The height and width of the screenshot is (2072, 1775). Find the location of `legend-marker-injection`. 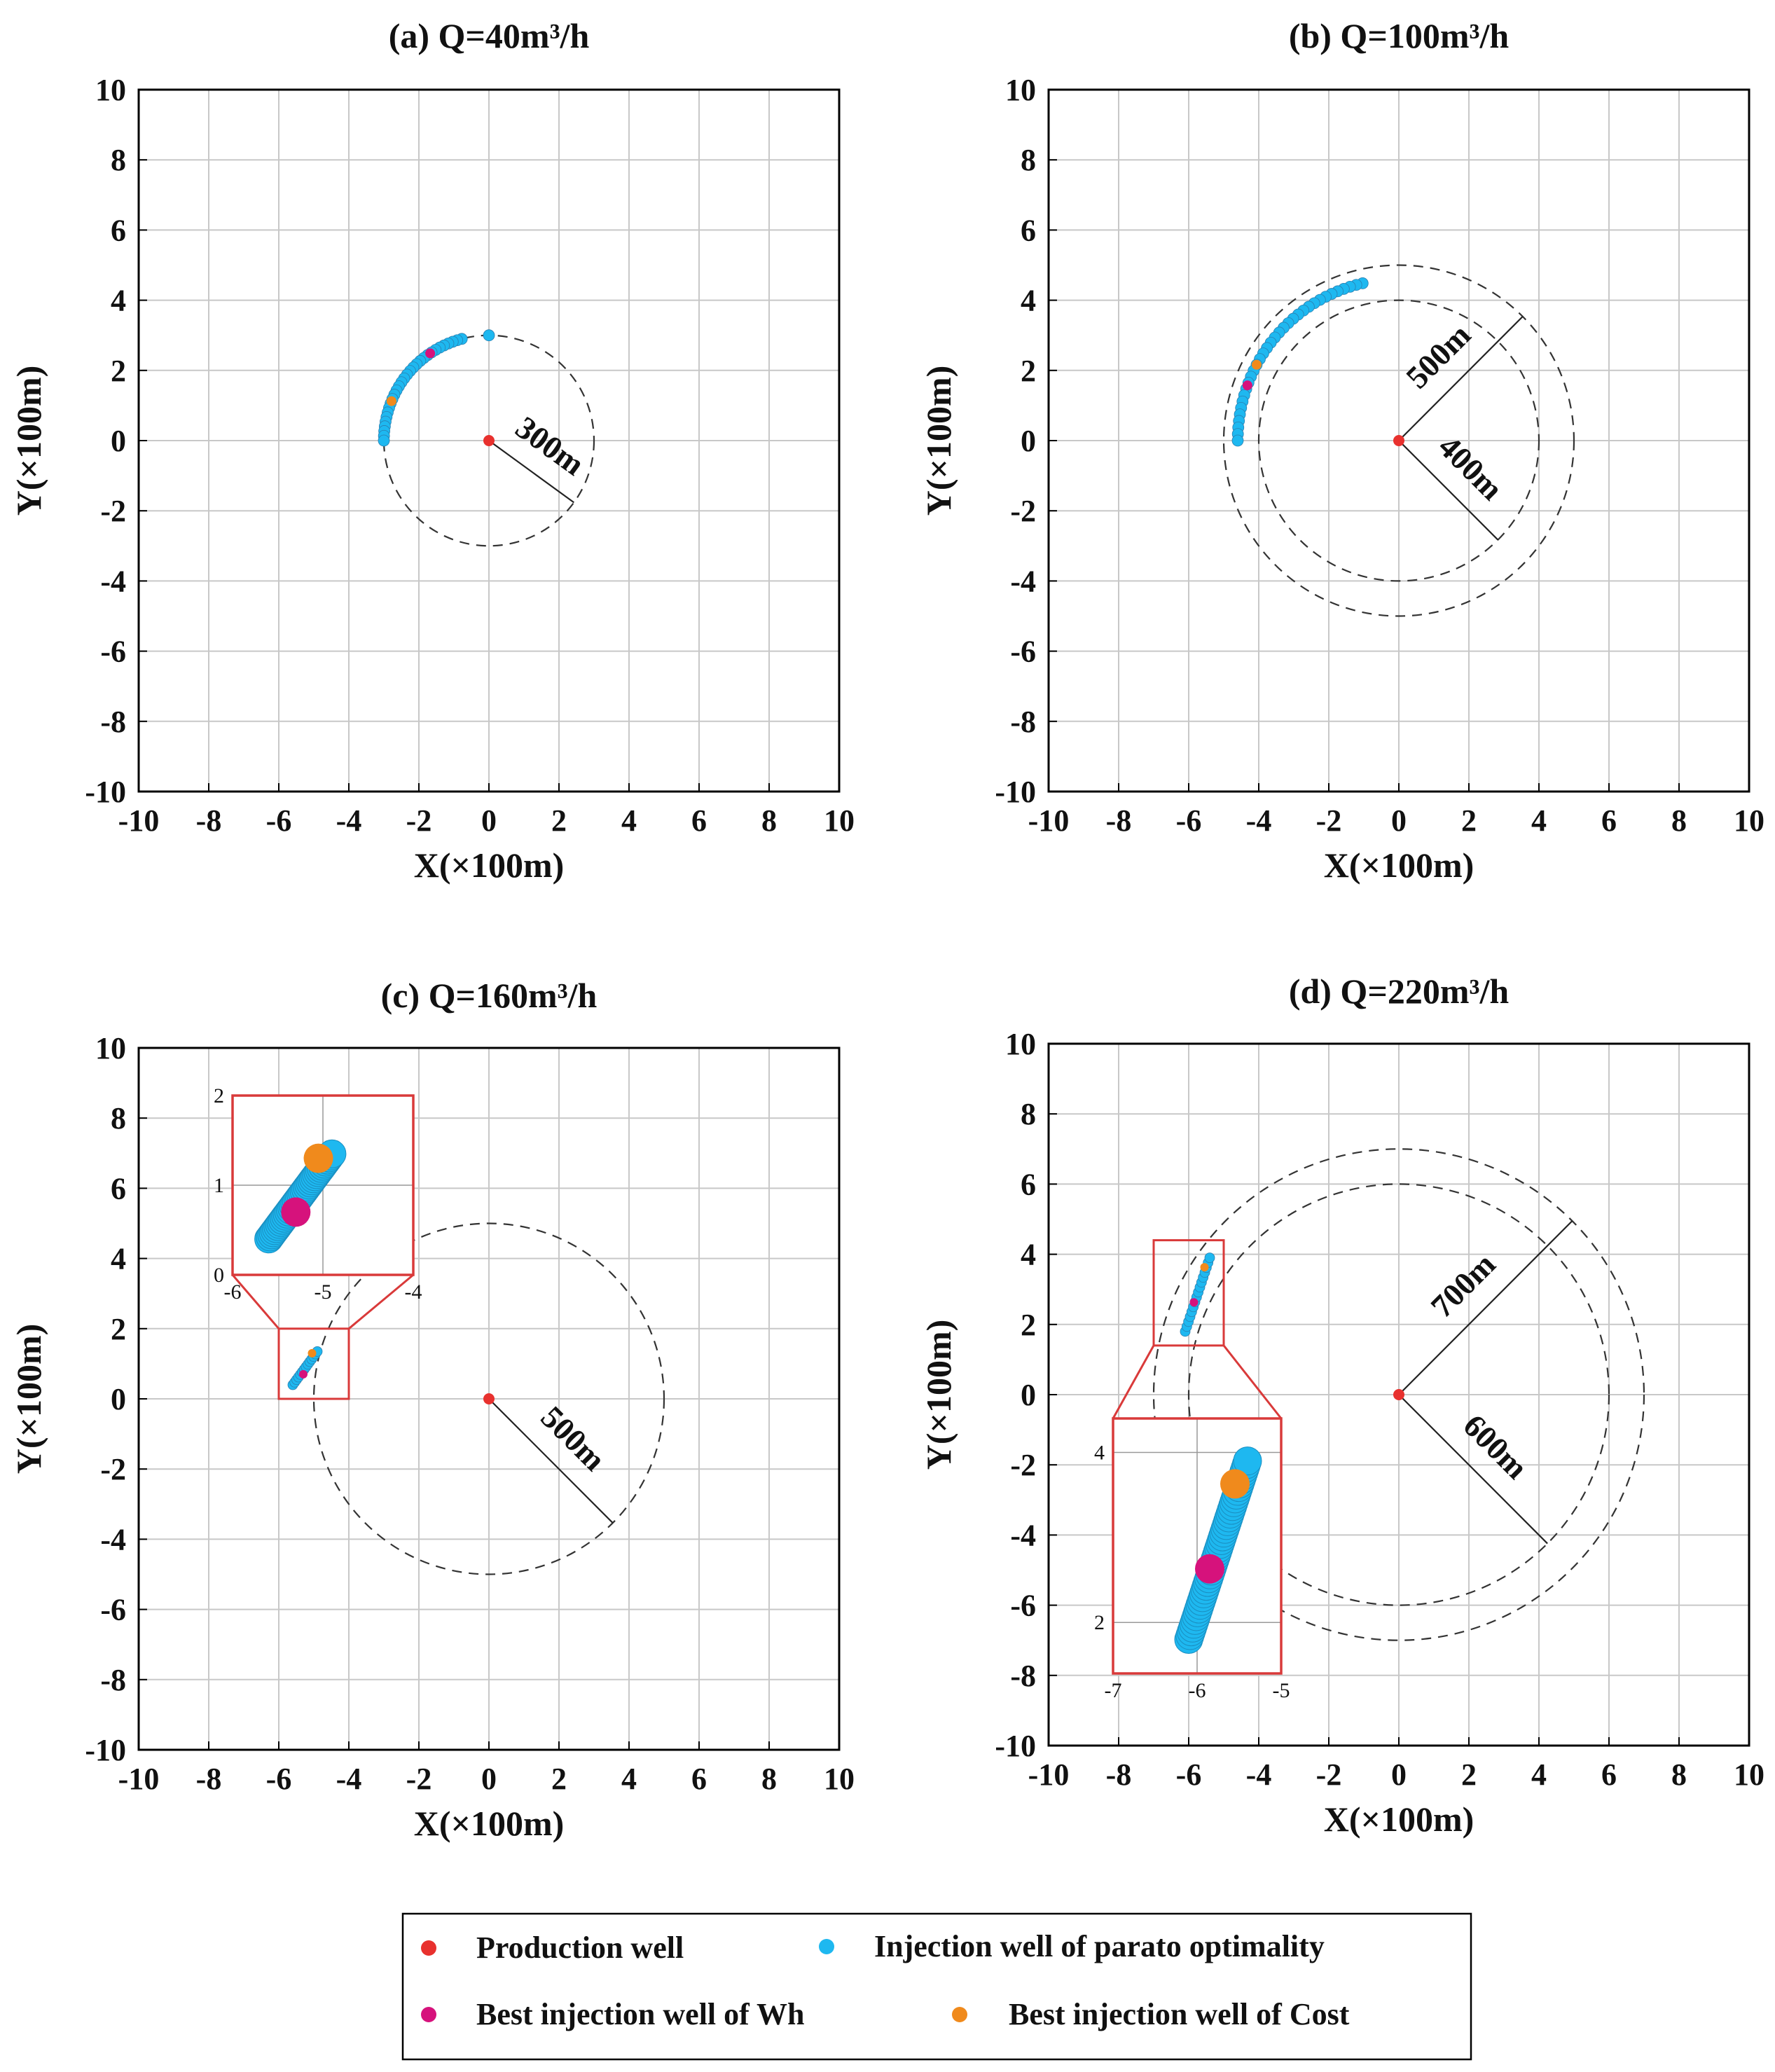

legend-marker-injection is located at coordinates (827, 1947).